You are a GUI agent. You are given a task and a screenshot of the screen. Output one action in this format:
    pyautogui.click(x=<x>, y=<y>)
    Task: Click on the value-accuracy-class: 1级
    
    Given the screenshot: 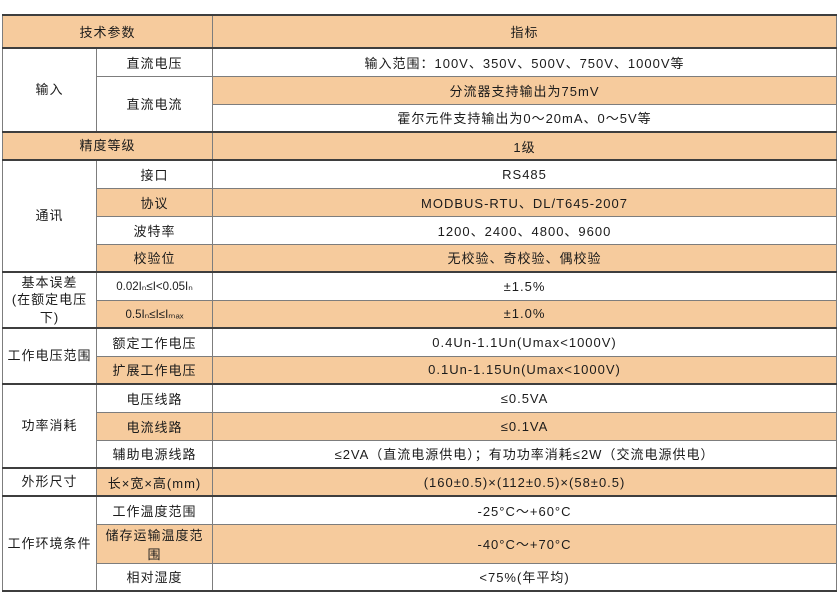 What is the action you would take?
    pyautogui.click(x=525, y=146)
    